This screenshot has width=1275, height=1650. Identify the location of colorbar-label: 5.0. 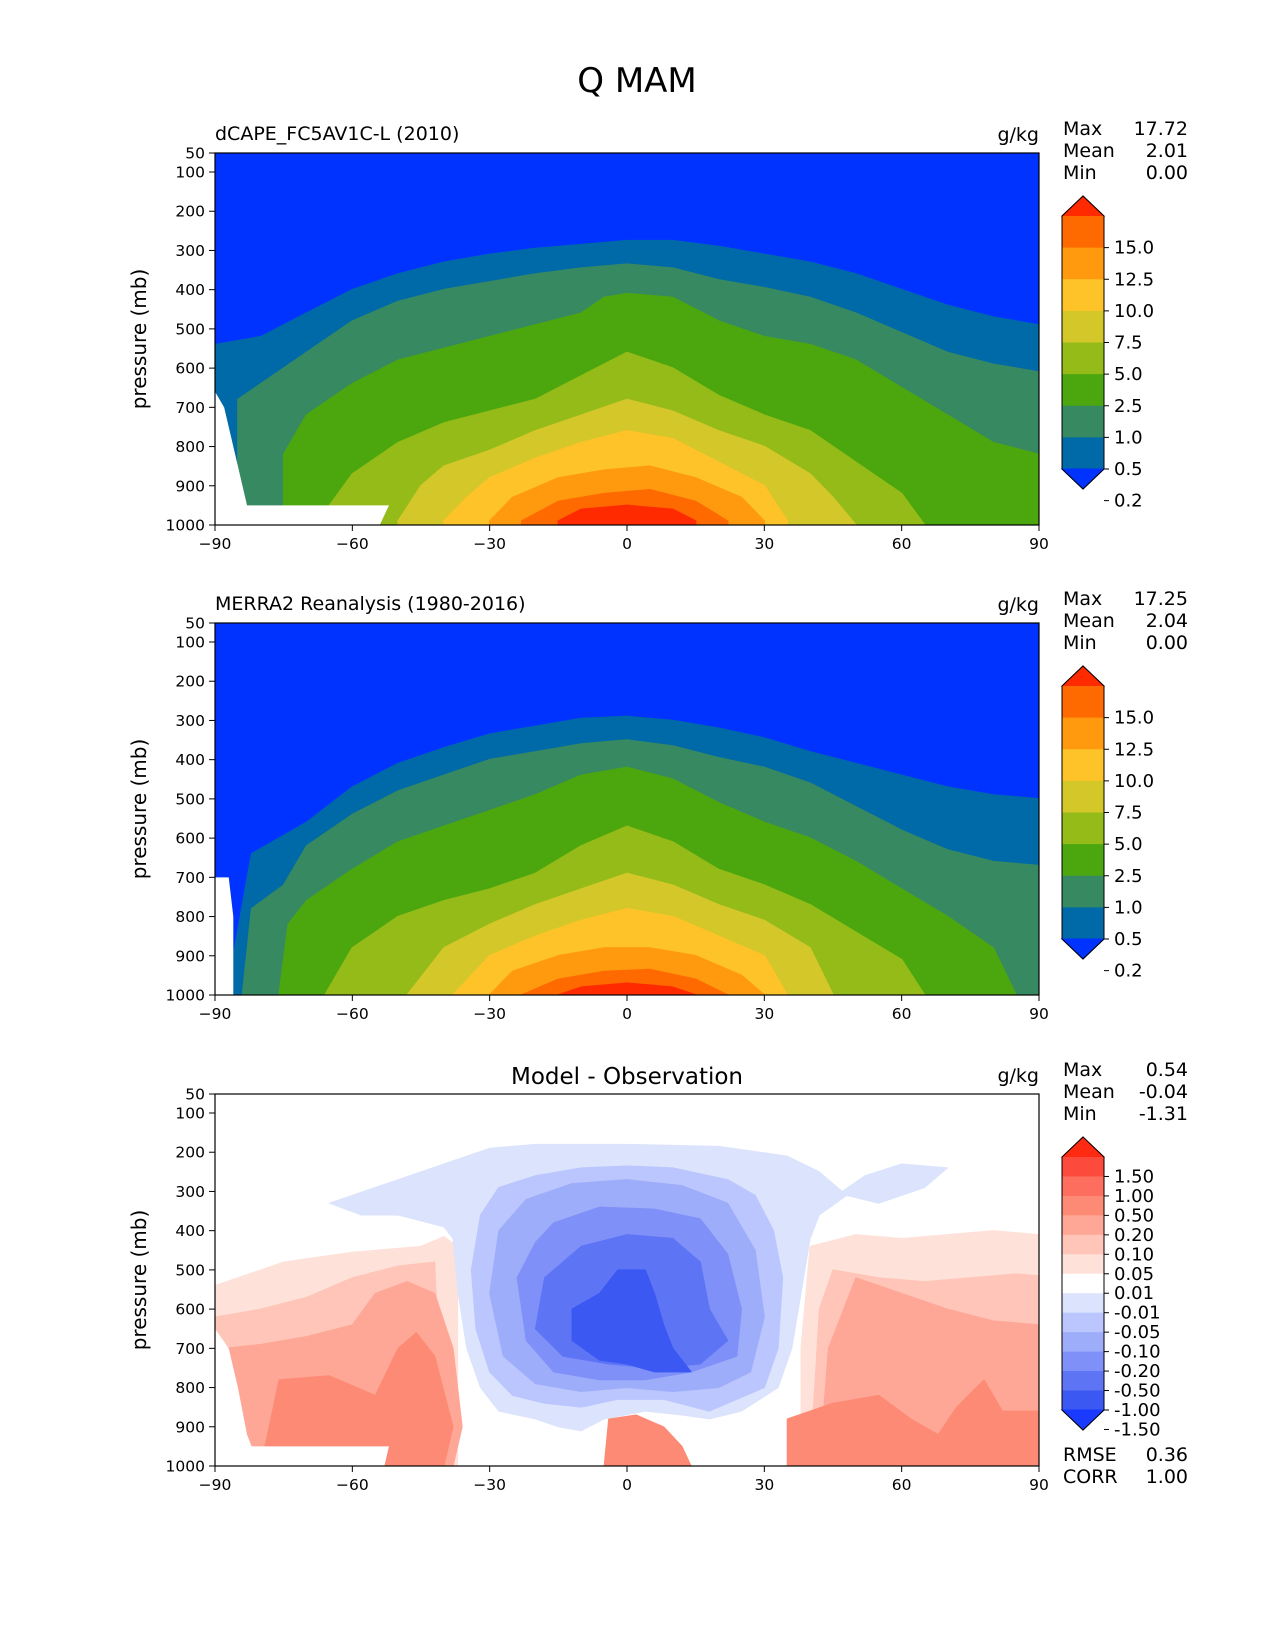
(1128, 374).